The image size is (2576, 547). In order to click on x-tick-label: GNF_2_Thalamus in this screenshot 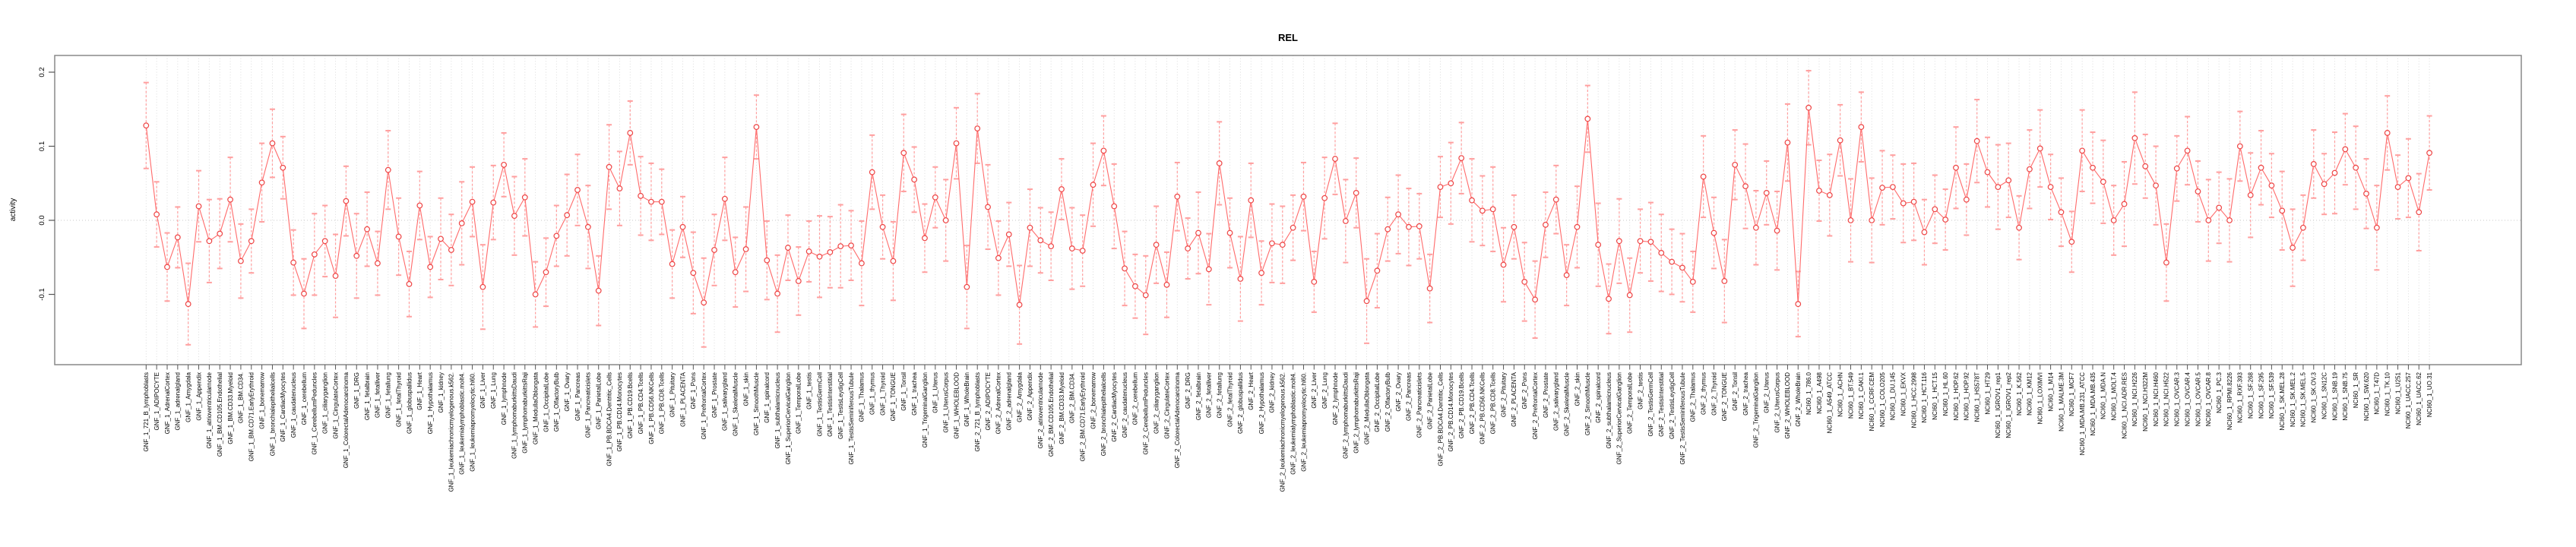, I will do `click(1693, 397)`.